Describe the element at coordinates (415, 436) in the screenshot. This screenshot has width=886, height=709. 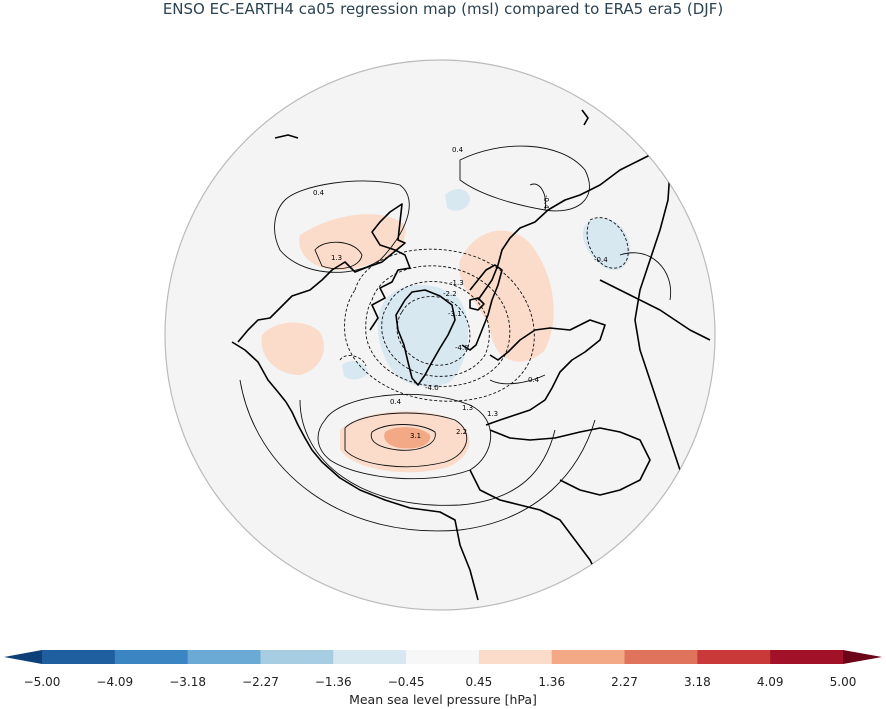
I see `contour-label: 3.1` at that location.